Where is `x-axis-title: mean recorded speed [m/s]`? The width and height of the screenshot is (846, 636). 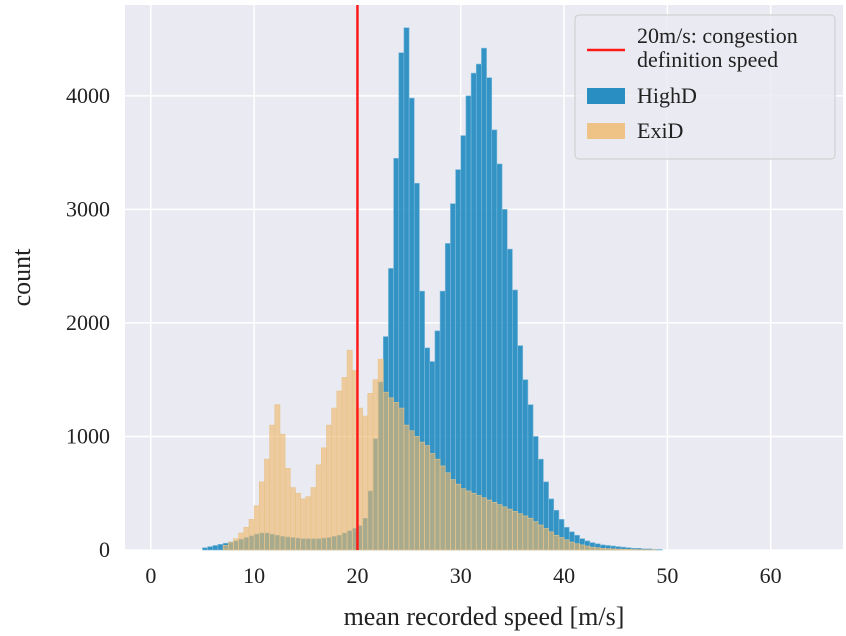
x-axis-title: mean recorded speed [m/s] is located at coordinates (484, 616).